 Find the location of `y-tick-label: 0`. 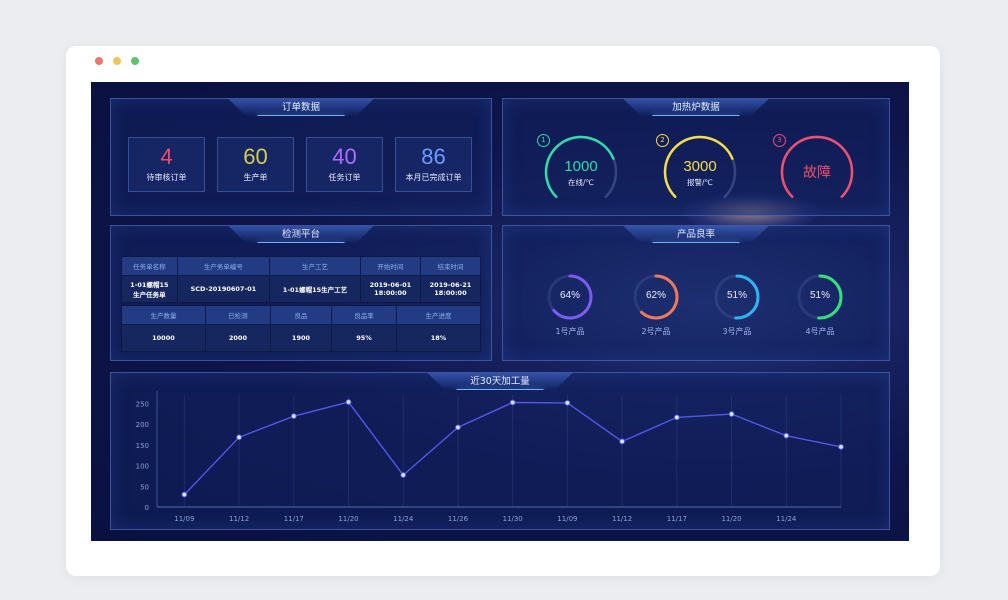

y-tick-label: 0 is located at coordinates (147, 508).